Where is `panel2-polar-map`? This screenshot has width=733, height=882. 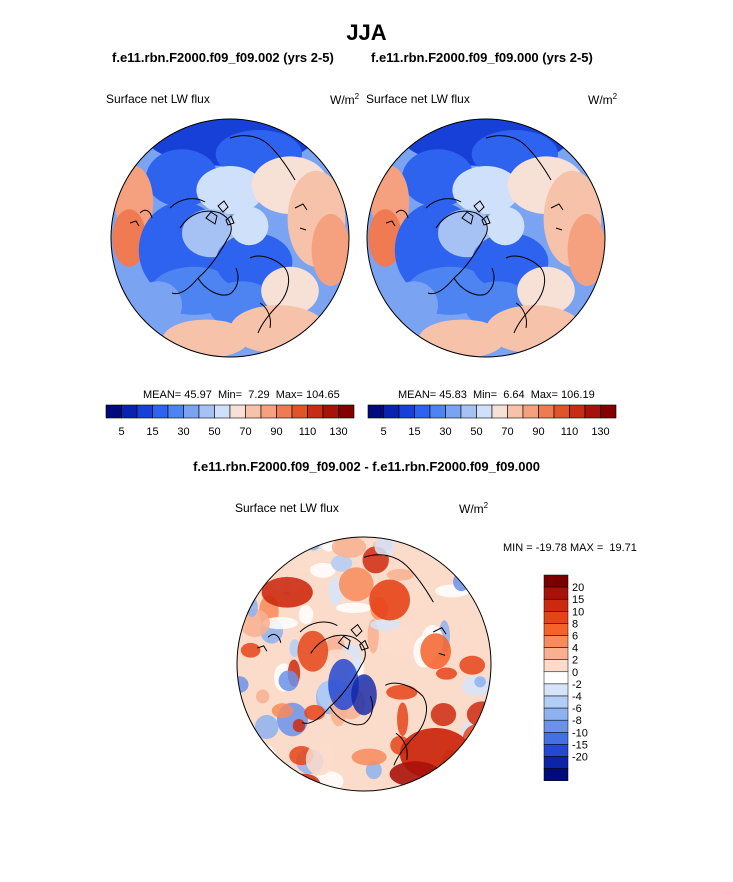 panel2-polar-map is located at coordinates (486, 238).